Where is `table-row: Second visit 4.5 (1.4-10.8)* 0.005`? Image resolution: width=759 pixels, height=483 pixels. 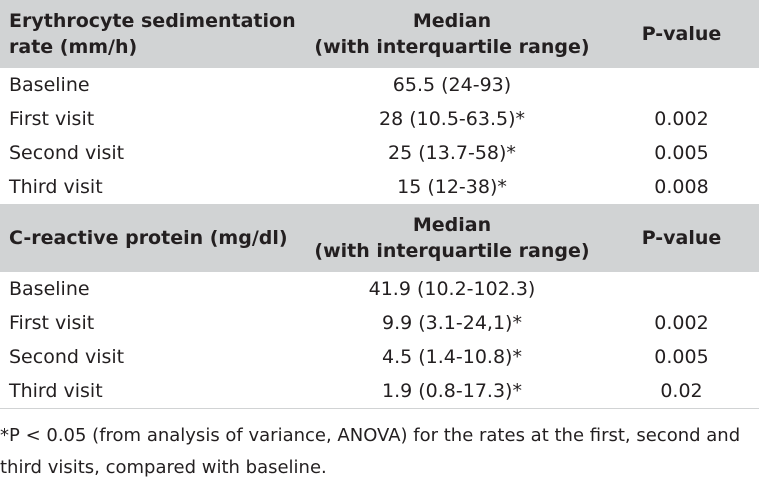 table-row: Second visit 4.5 (1.4-10.8)* 0.005 is located at coordinates (379, 357).